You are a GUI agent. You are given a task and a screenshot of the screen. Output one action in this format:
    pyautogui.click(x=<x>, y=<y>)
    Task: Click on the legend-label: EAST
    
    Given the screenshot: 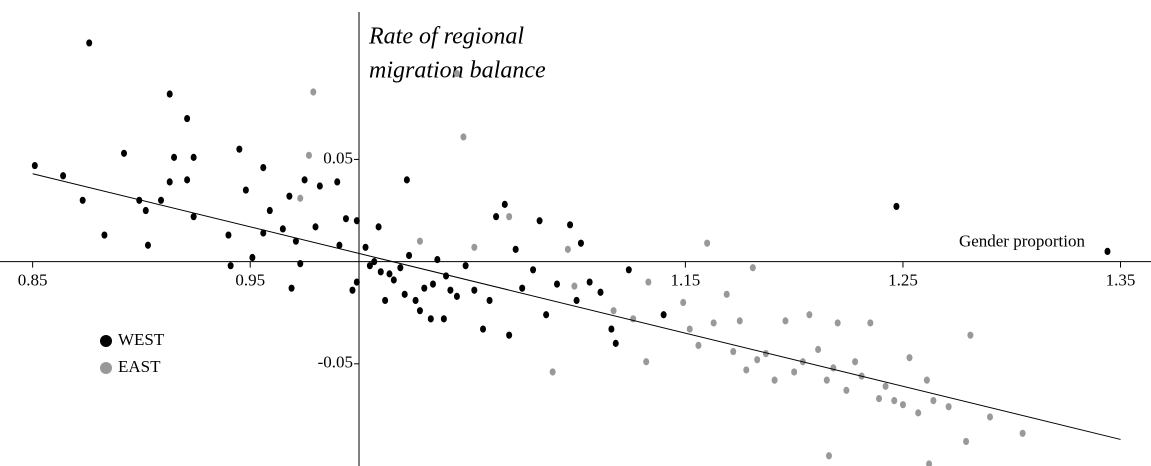 What is the action you would take?
    pyautogui.click(x=139, y=366)
    